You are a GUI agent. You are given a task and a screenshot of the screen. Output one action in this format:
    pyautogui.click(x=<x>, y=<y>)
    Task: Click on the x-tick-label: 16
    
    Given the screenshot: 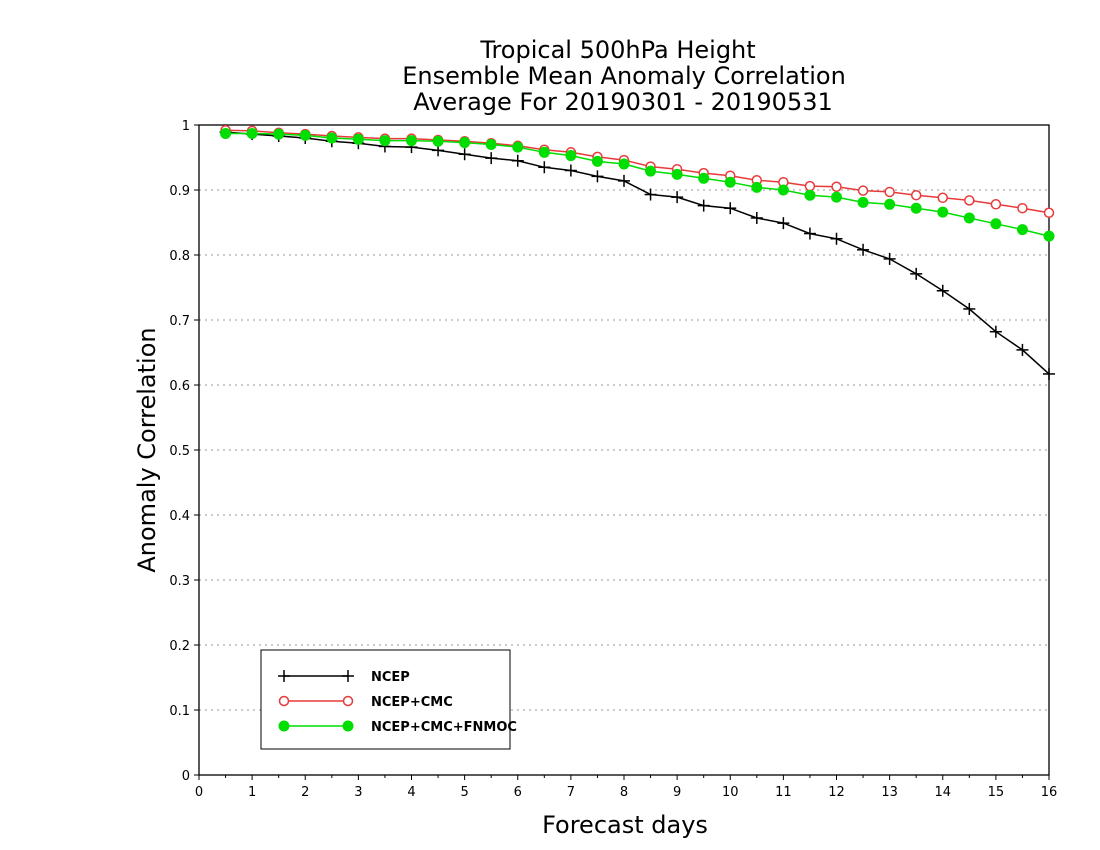 What is the action you would take?
    pyautogui.click(x=1049, y=792)
    